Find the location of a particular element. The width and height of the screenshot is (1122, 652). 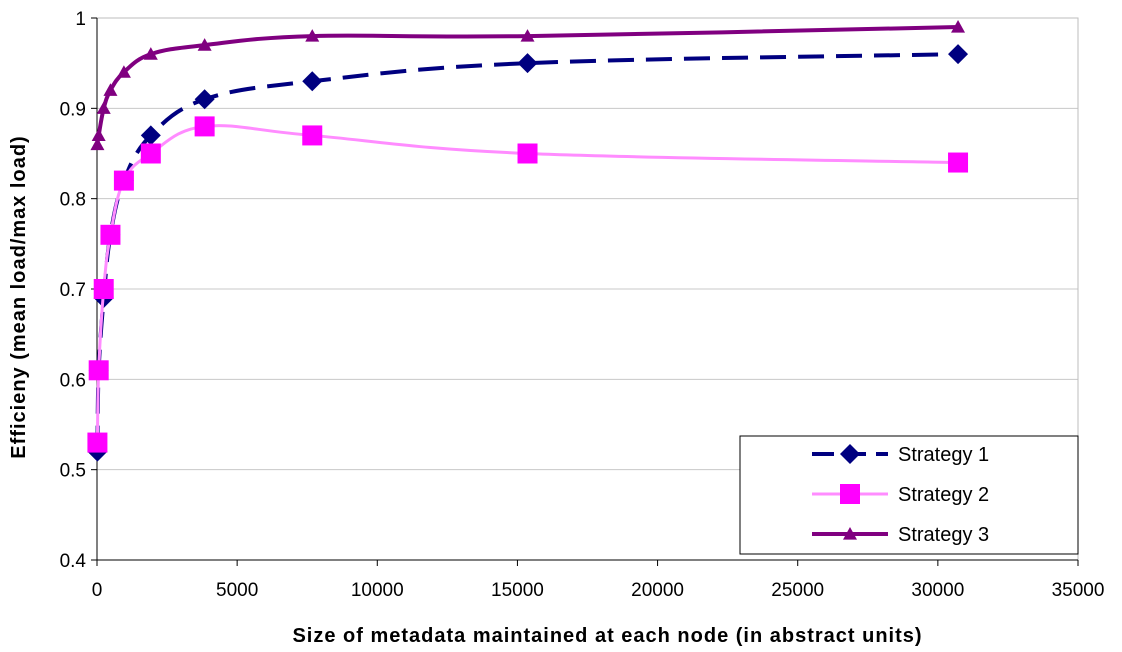

legend-items: Strategy 1 Strategy 2 Strategy 3 is located at coordinates (900, 495).